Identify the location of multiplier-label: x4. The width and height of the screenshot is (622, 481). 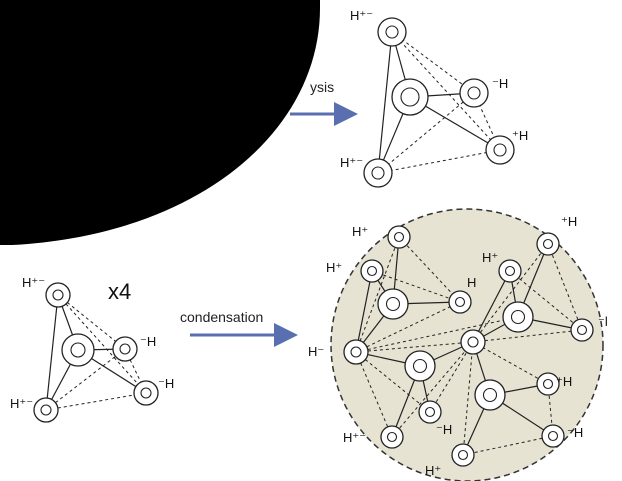
(119, 291).